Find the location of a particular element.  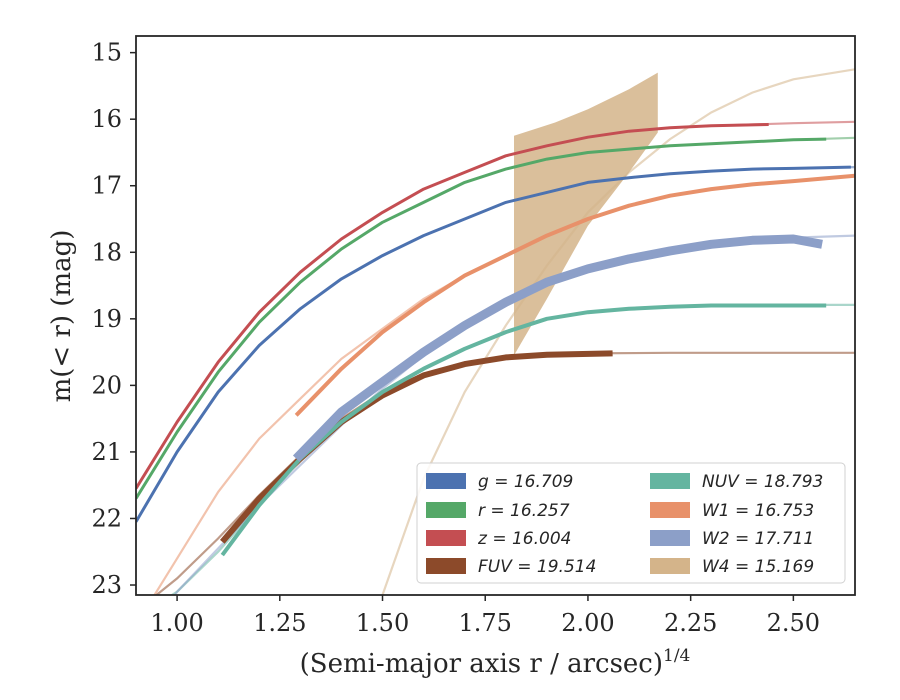

y-tick-label: 20 is located at coordinates (106, 385).